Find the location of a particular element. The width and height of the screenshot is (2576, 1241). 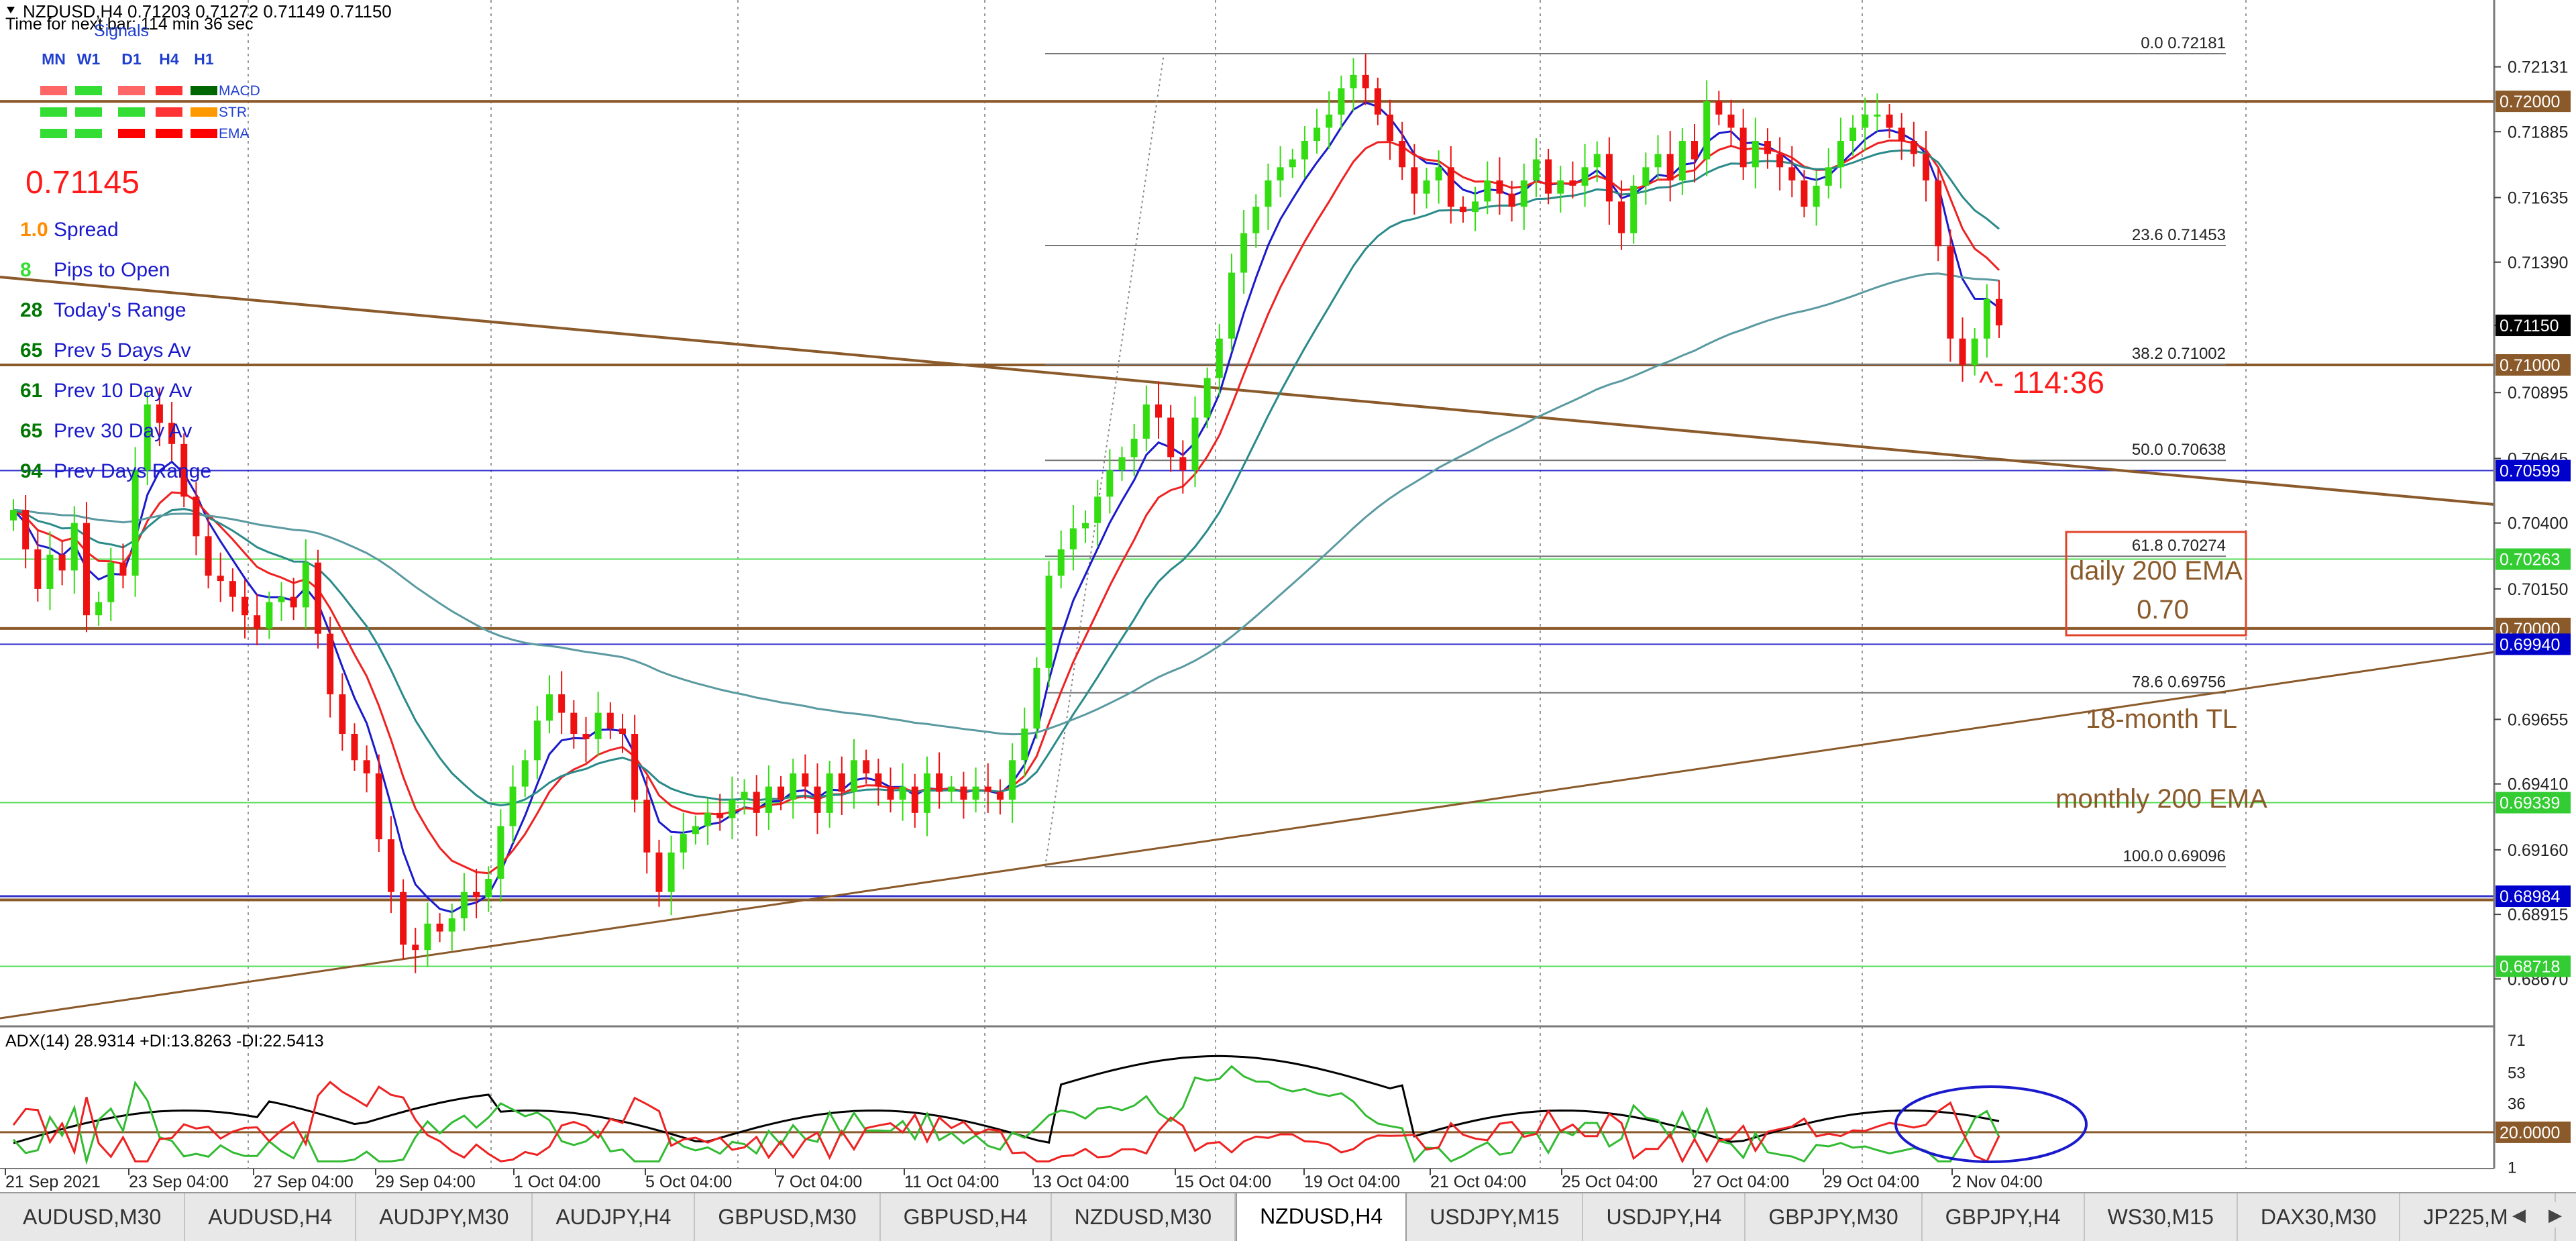

chart-tab: USDJPY,M15 is located at coordinates (1495, 1217).